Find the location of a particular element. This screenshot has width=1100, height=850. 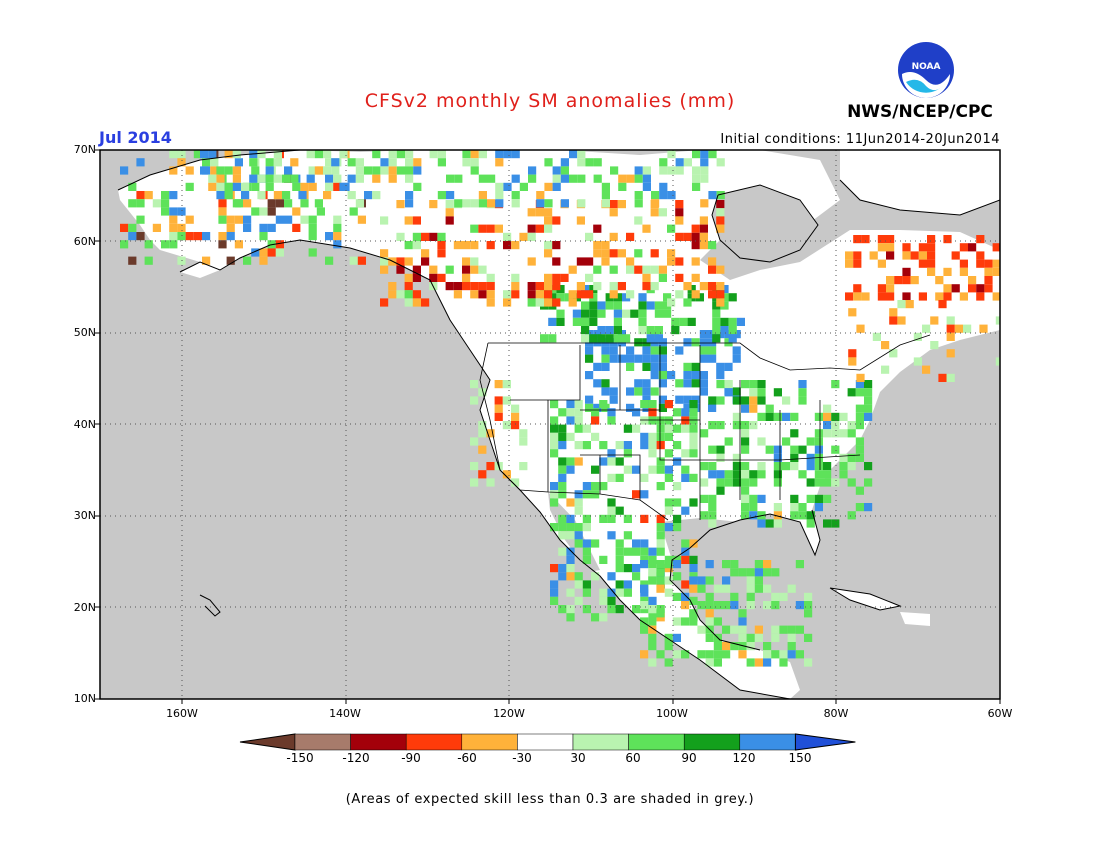

colorbar-label: -150 is located at coordinates (300, 758).